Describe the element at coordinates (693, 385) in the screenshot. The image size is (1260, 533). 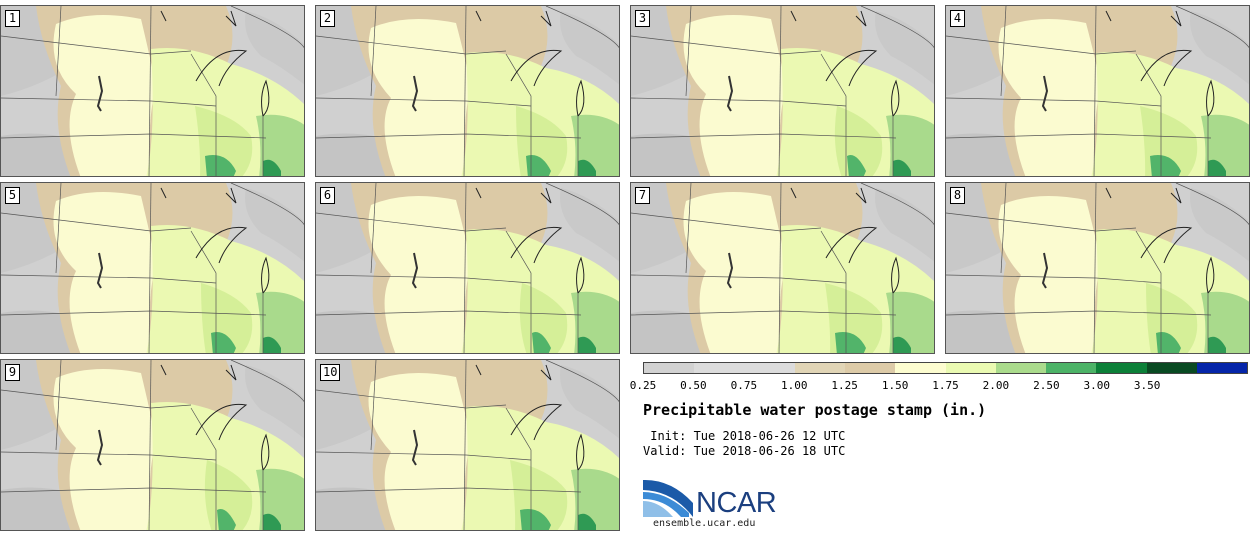
I see `colorbar-tick-label: 0.50` at that location.